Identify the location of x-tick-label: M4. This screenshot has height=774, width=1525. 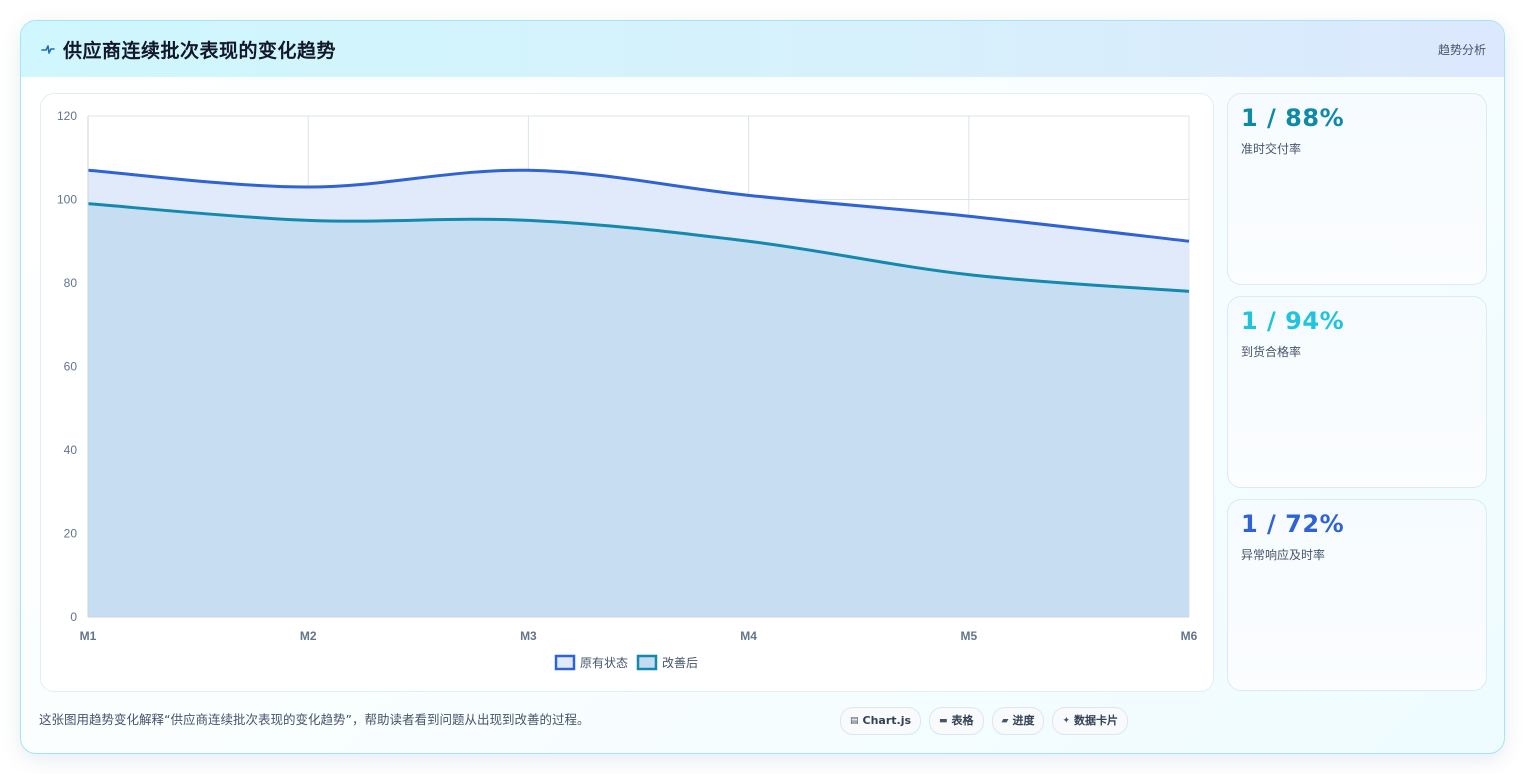
(748, 636).